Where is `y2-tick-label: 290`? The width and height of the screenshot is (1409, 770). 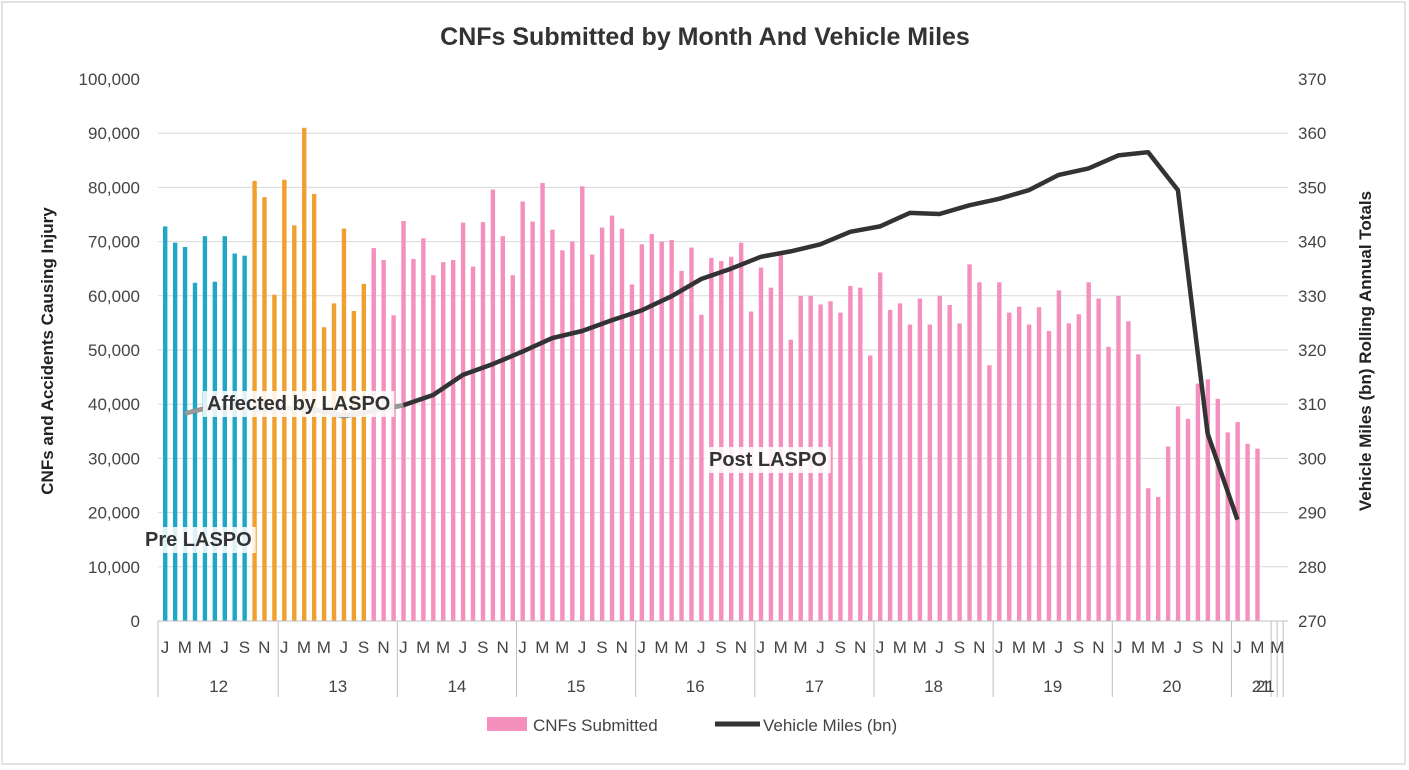 y2-tick-label: 290 is located at coordinates (1312, 513).